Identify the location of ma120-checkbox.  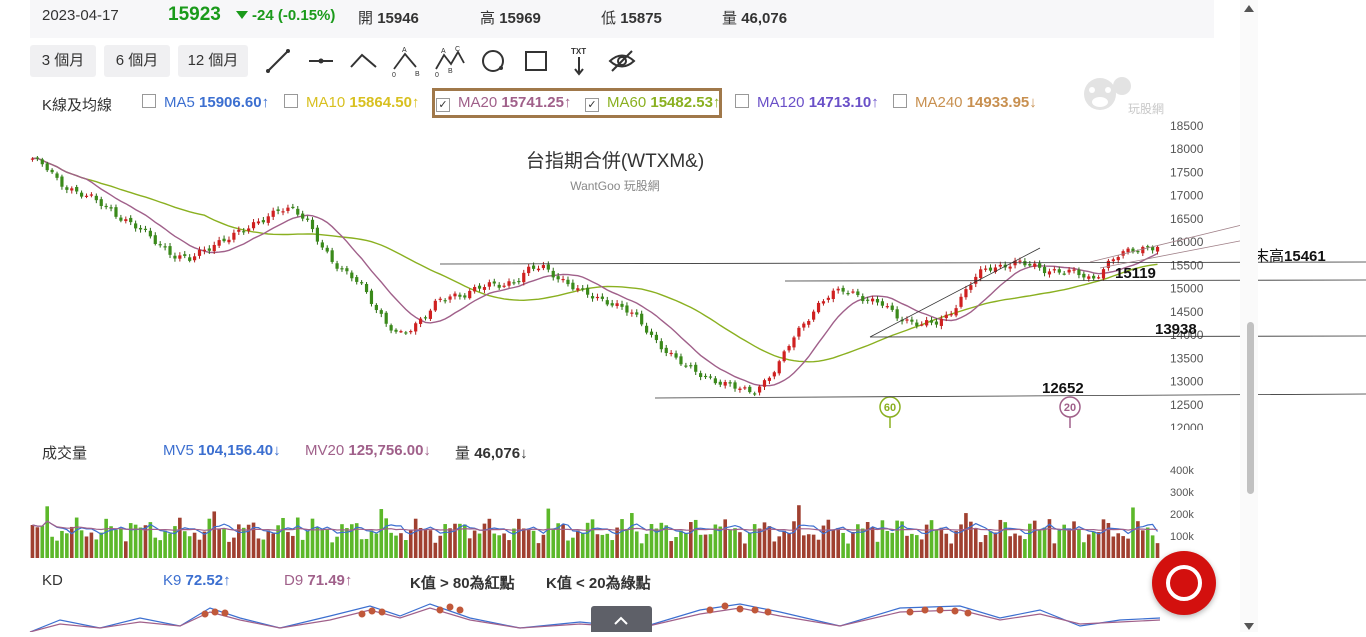
(742, 101).